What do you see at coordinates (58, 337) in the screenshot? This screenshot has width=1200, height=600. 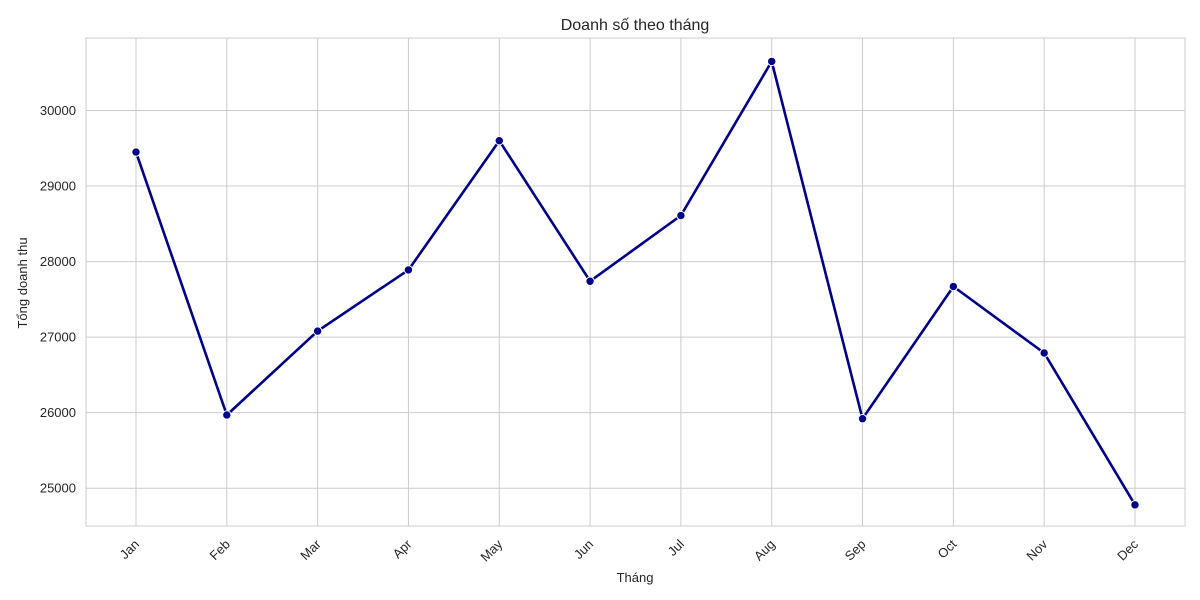 I see `y-tick-label: 27000` at bounding box center [58, 337].